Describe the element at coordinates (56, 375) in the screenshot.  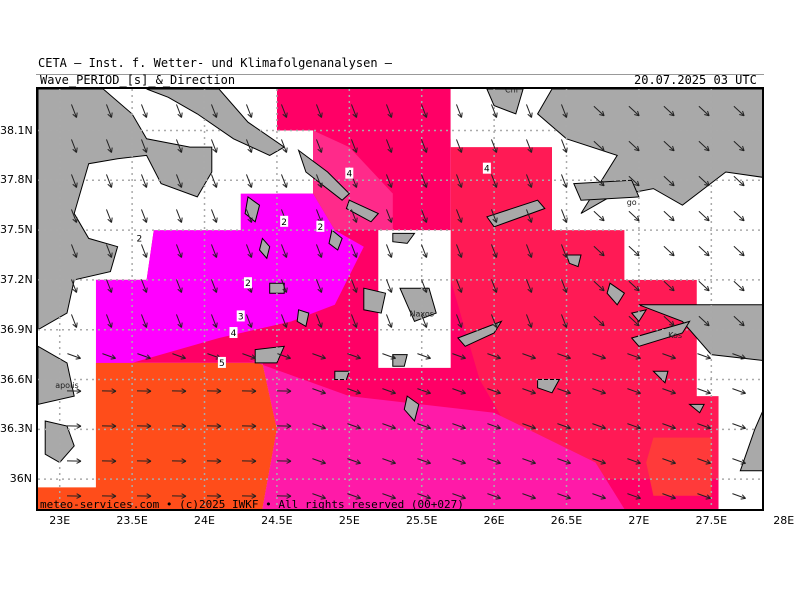
I see `peloponnese-south` at that location.